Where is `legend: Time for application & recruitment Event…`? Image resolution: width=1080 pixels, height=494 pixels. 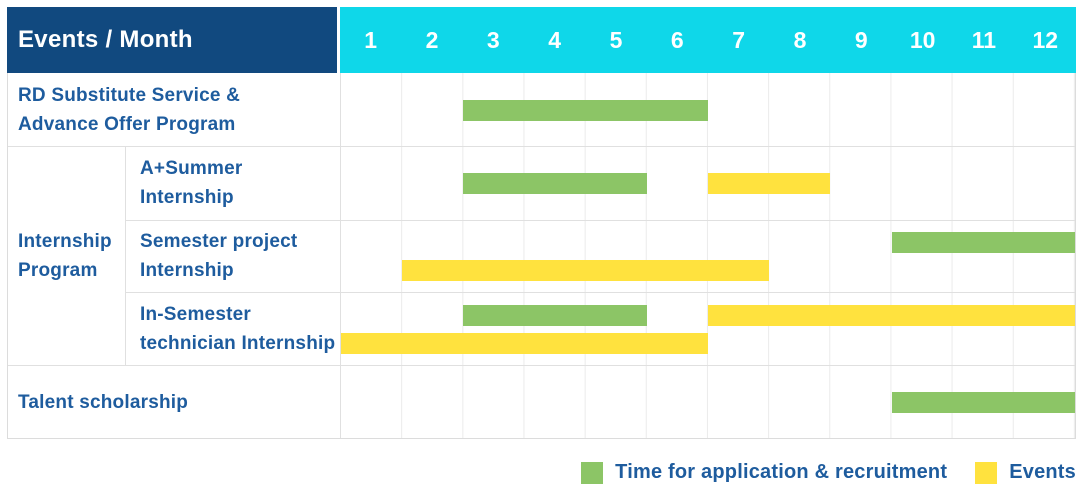
legend: Time for application & recruitment Event… is located at coordinates (828, 472).